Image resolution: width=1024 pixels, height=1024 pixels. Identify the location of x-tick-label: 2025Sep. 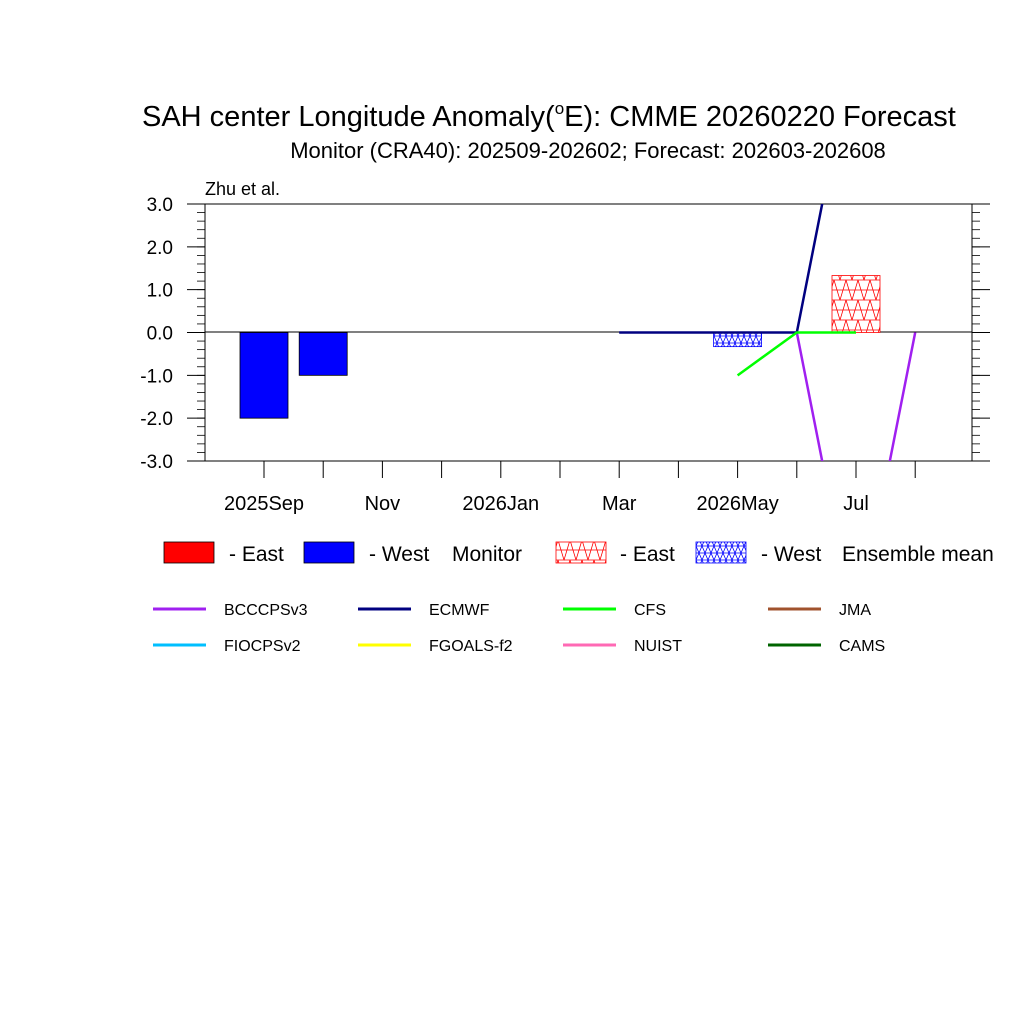
(264, 504).